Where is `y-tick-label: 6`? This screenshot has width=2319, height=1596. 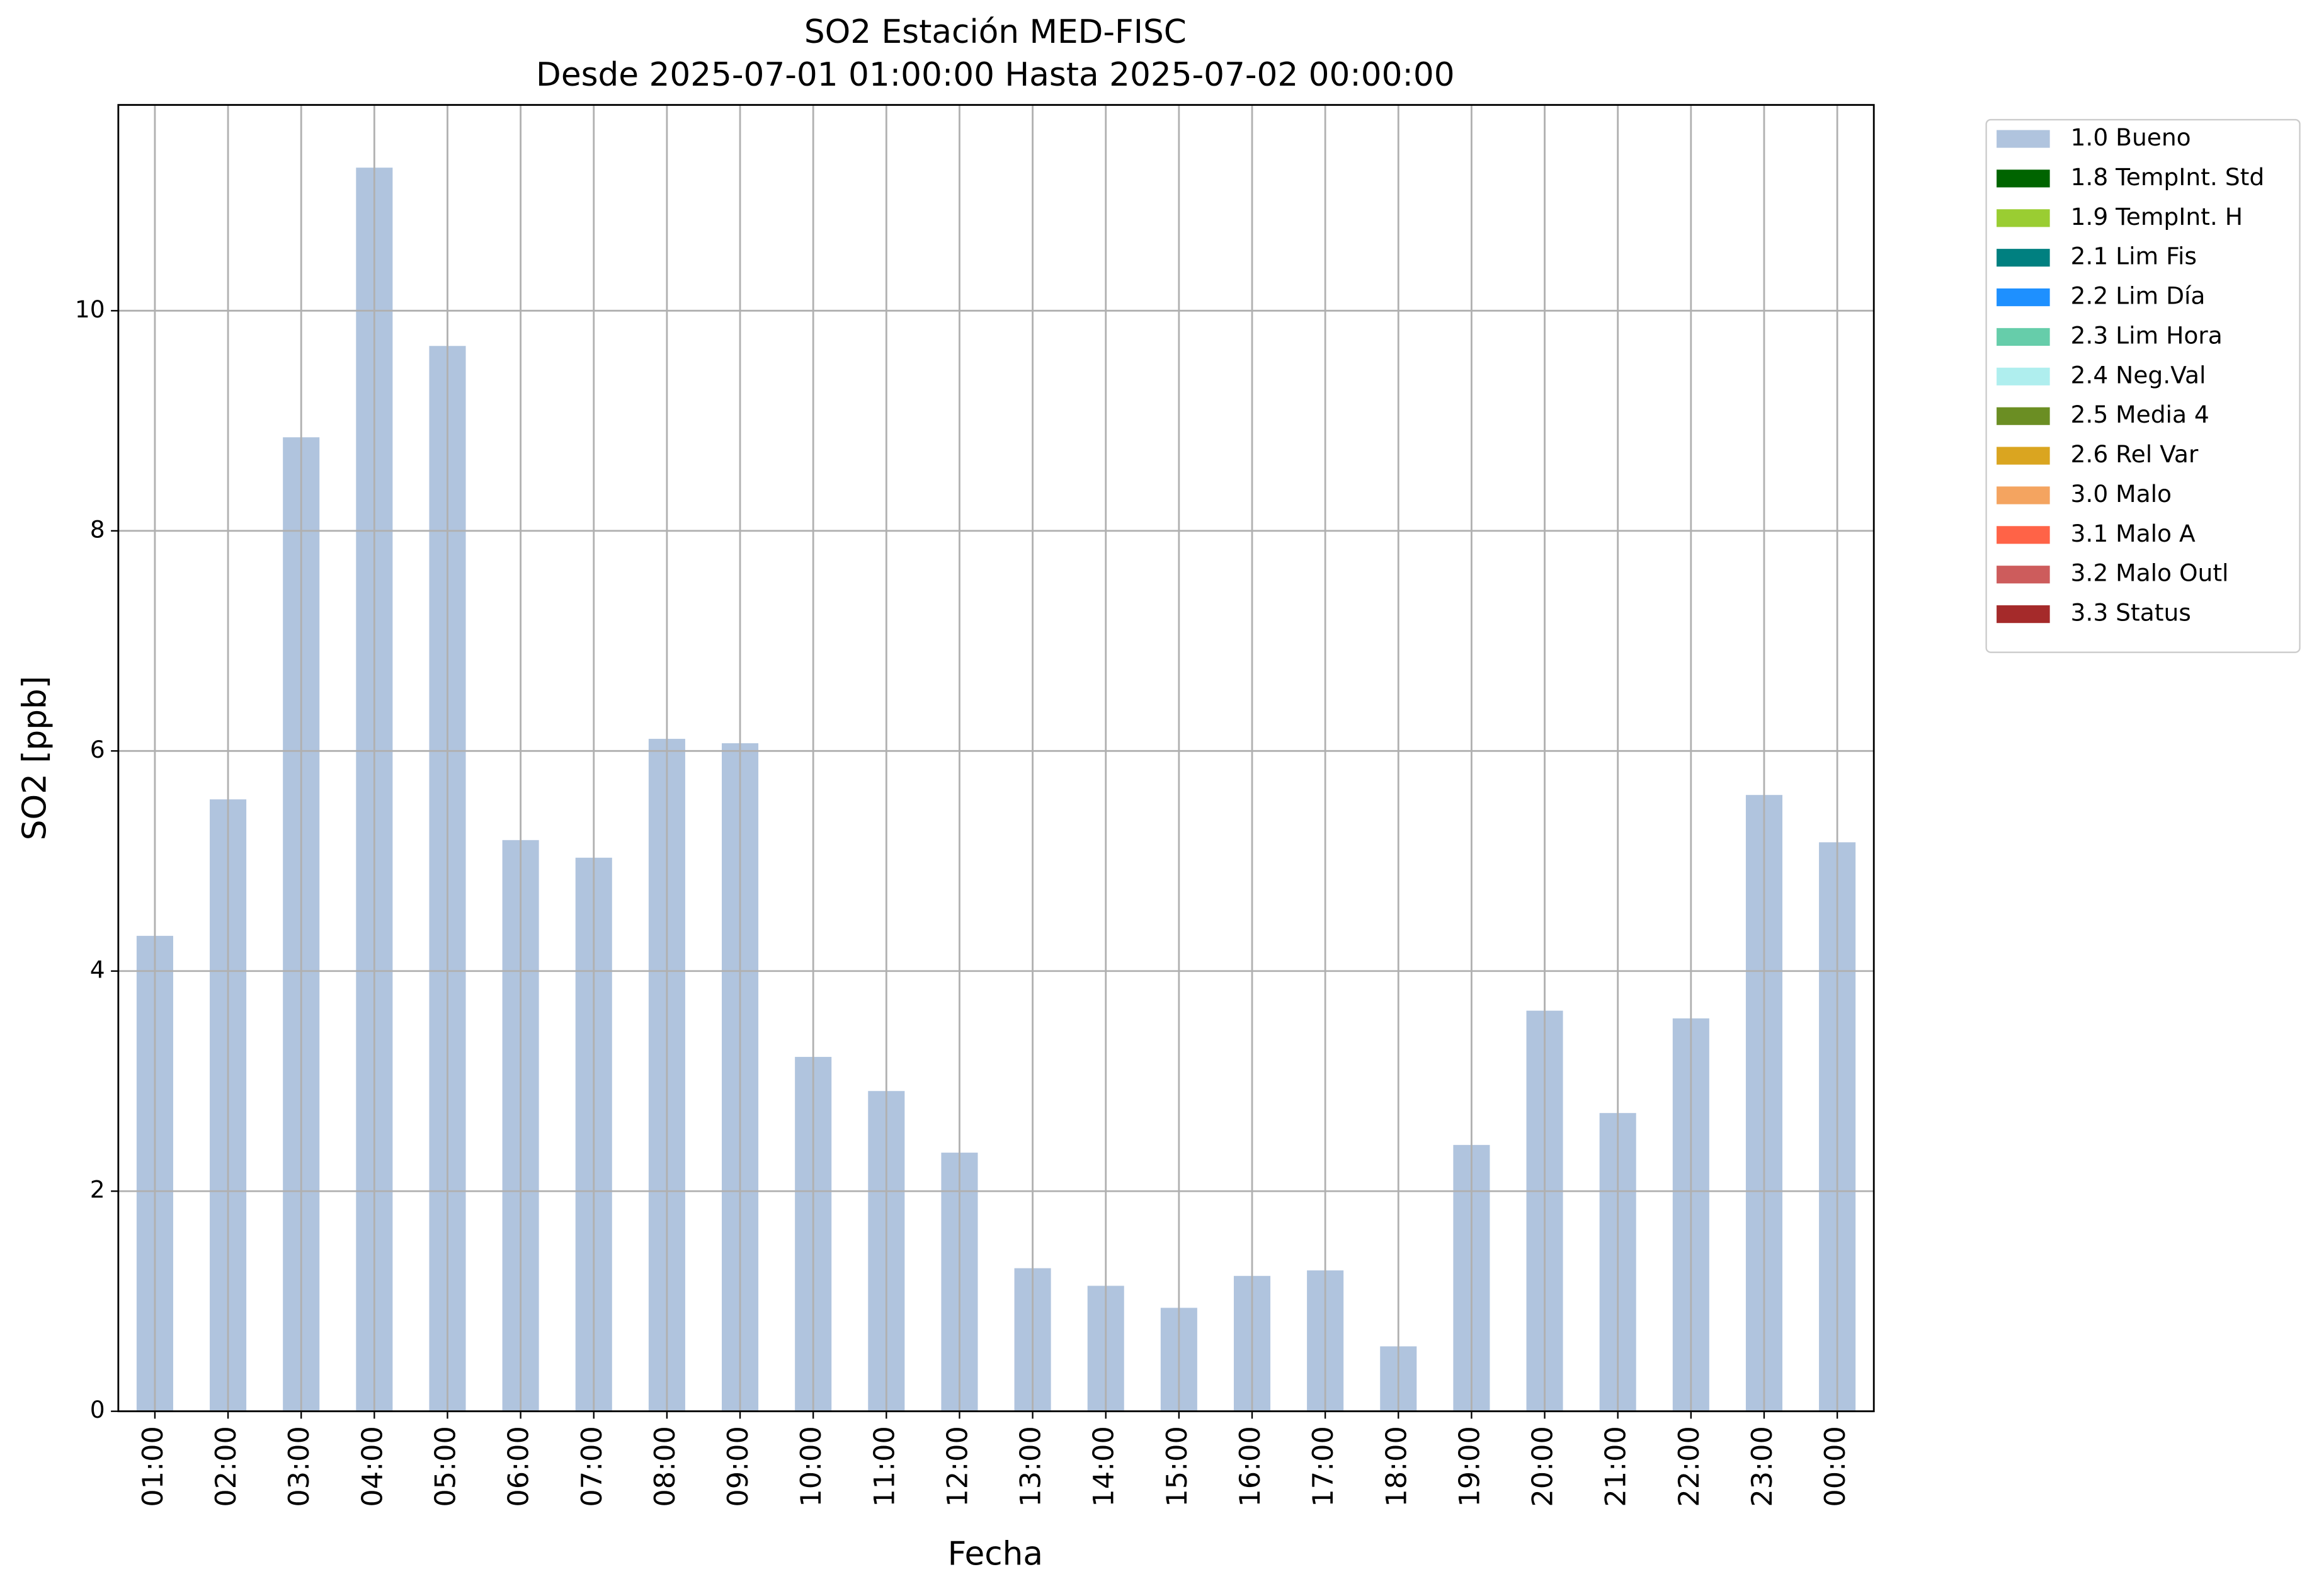 y-tick-label: 6 is located at coordinates (97, 749).